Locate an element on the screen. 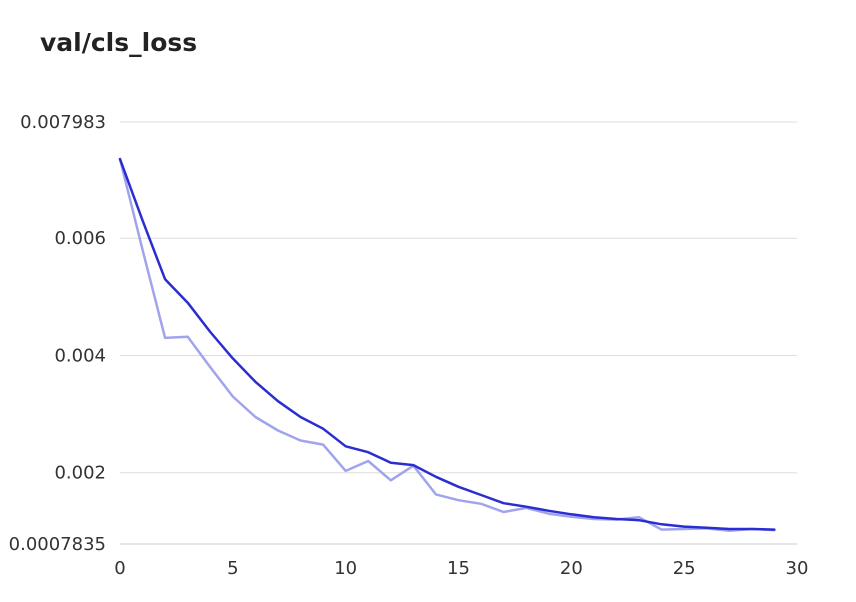 This screenshot has width=856, height=602. y-tick-label: 0.007983 is located at coordinates (63, 122).